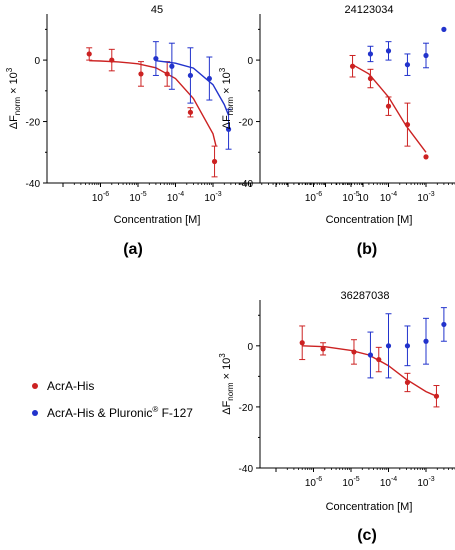  I want to click on panel-a-x-axis-label: Concentration [M], so click(157, 220).